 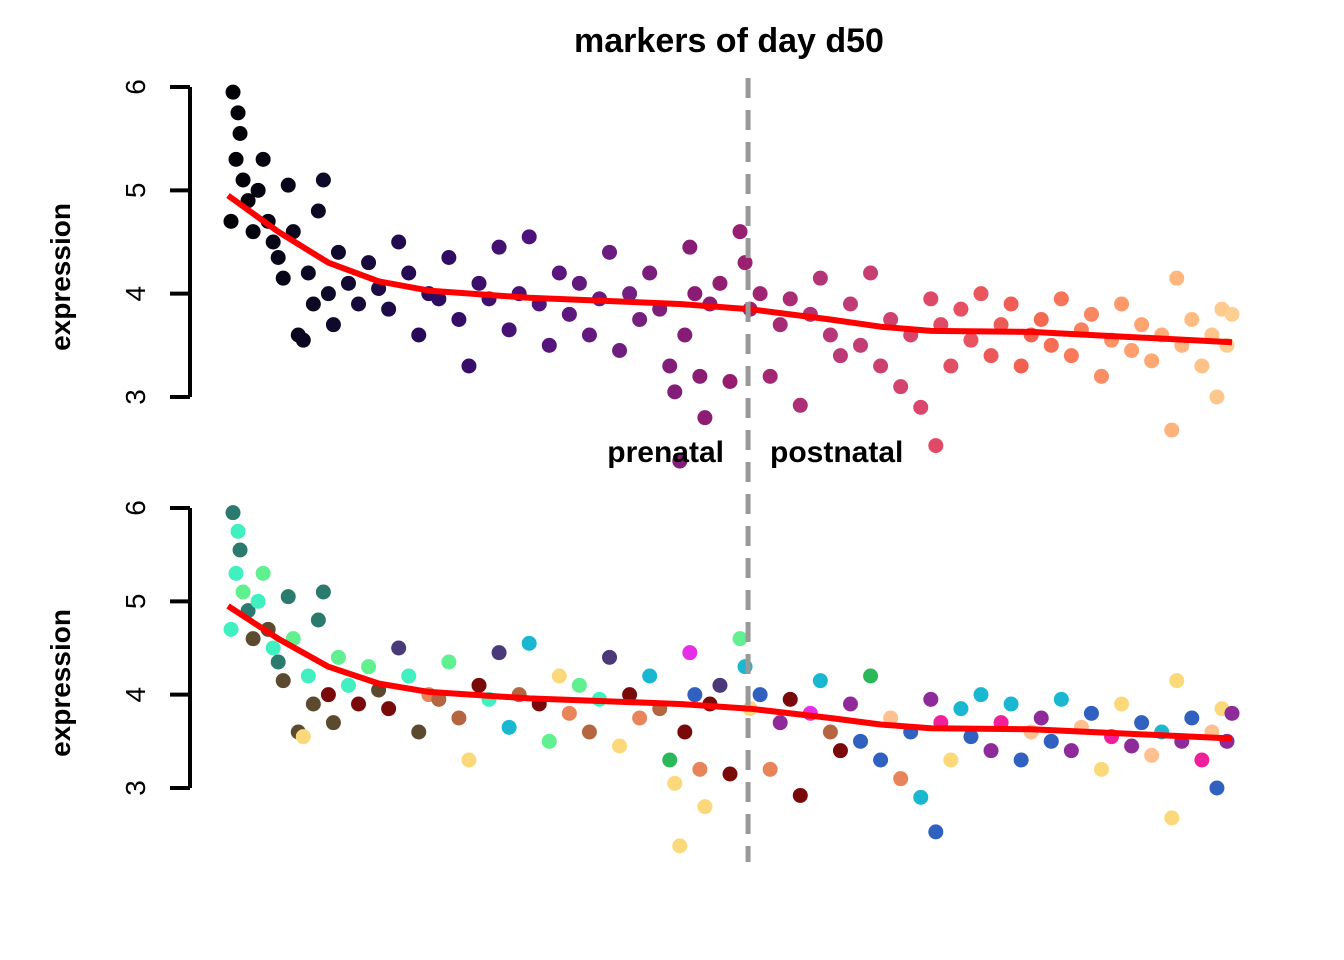 What do you see at coordinates (135, 191) in the screenshot?
I see `y-tick-label: 5` at bounding box center [135, 191].